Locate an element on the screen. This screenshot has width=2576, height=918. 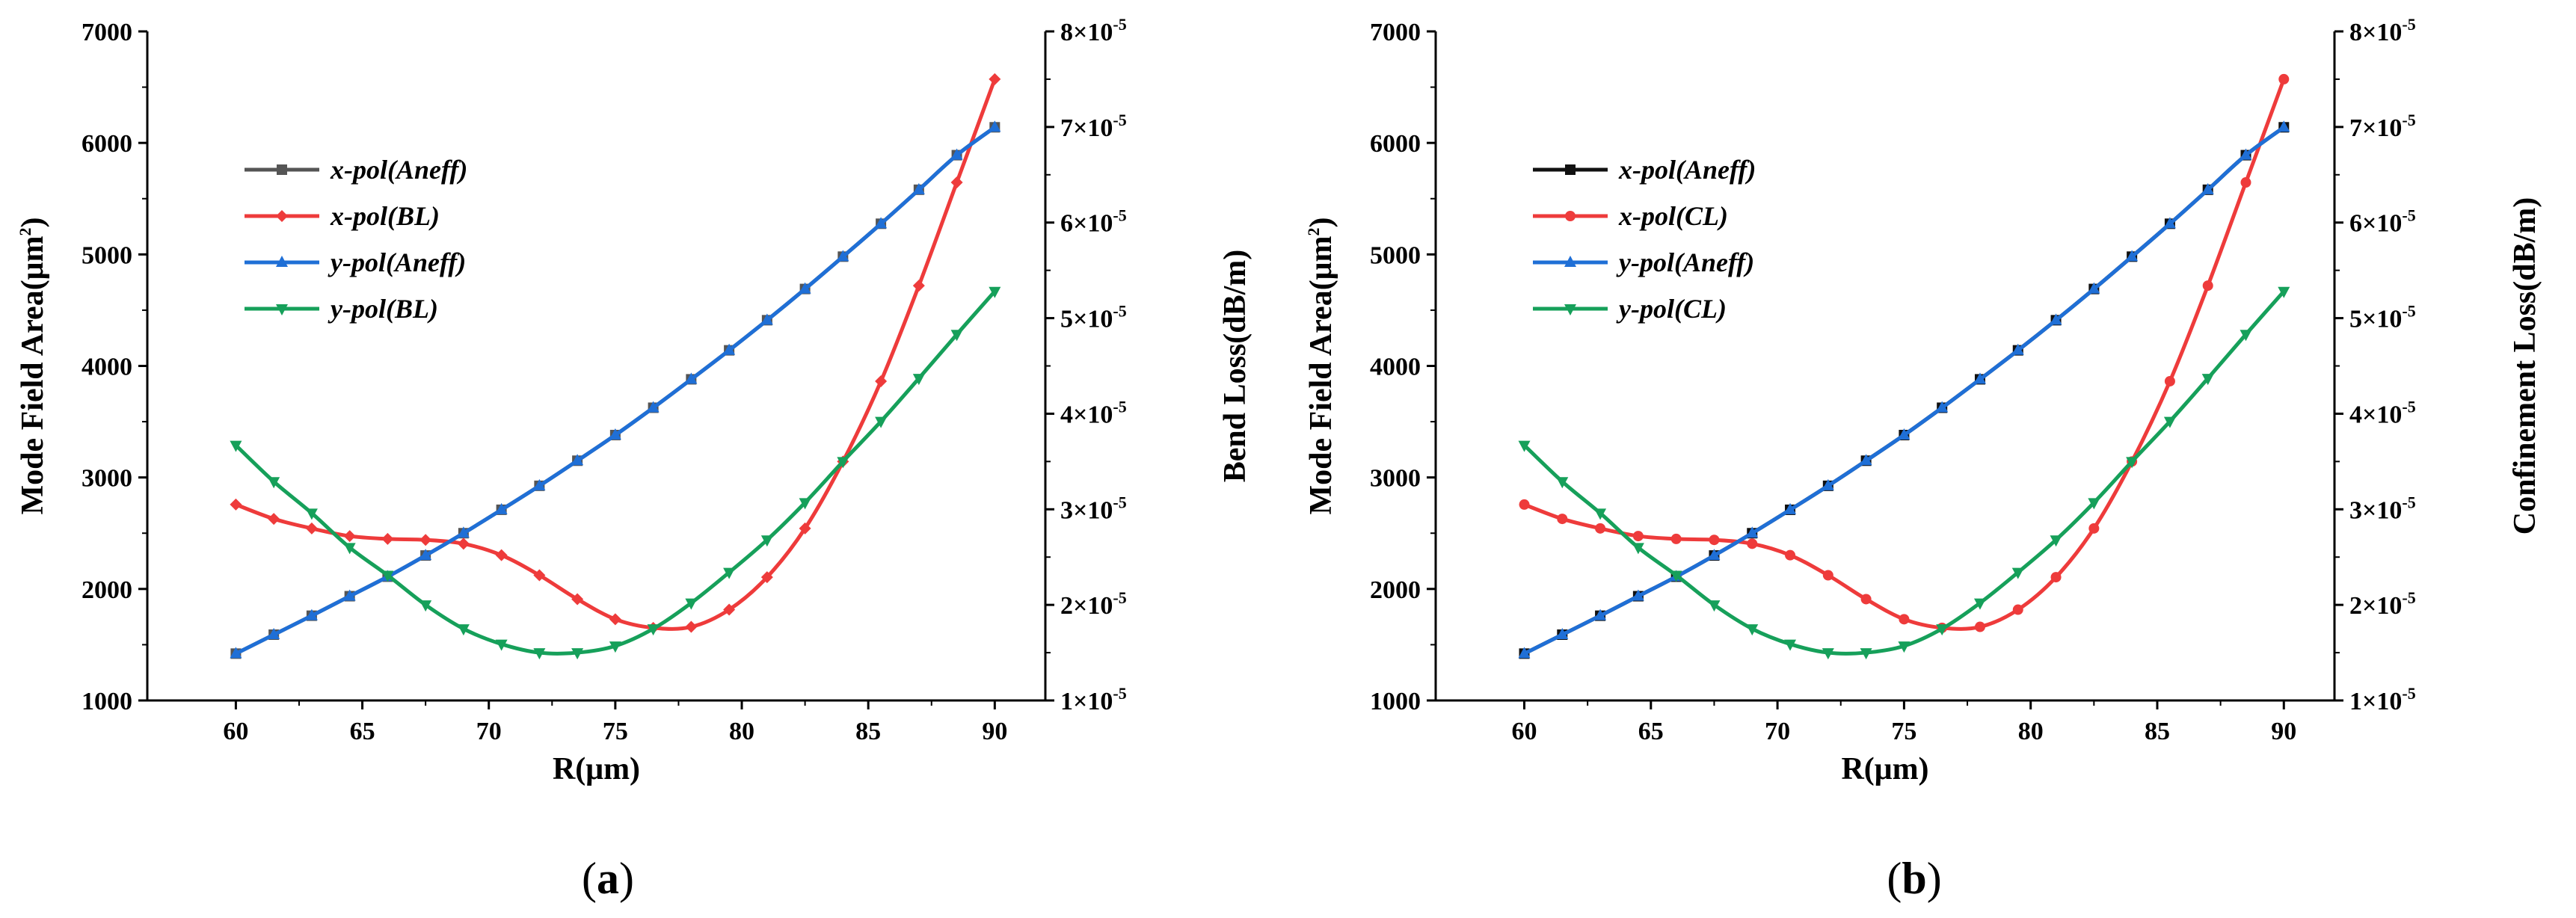
y-left-tick-label: 1000 is located at coordinates (107, 701).